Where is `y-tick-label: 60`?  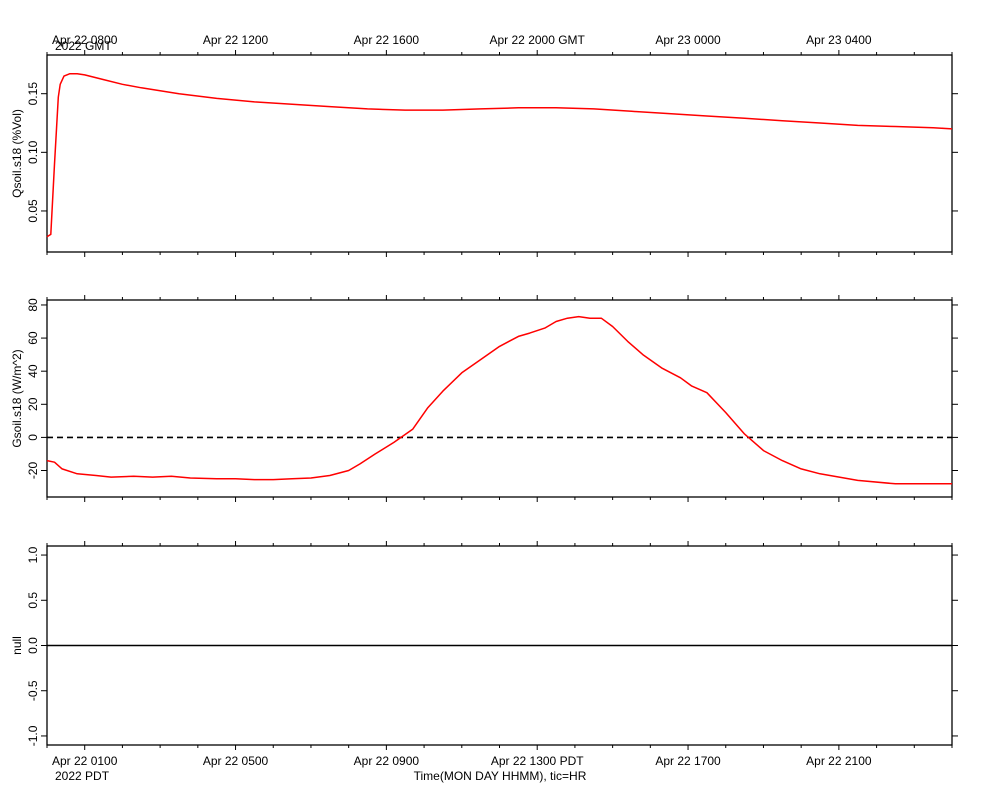 y-tick-label: 60 is located at coordinates (33, 338).